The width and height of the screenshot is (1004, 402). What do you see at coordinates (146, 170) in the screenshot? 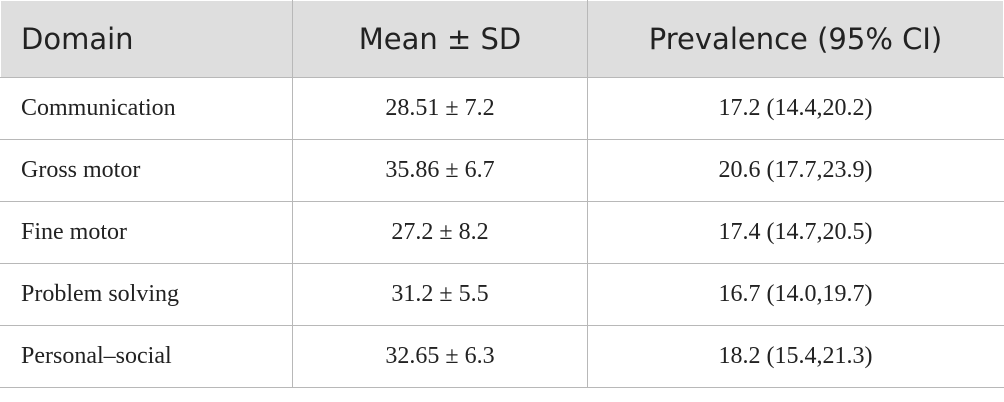
I see `table-cell: Gross motor` at bounding box center [146, 170].